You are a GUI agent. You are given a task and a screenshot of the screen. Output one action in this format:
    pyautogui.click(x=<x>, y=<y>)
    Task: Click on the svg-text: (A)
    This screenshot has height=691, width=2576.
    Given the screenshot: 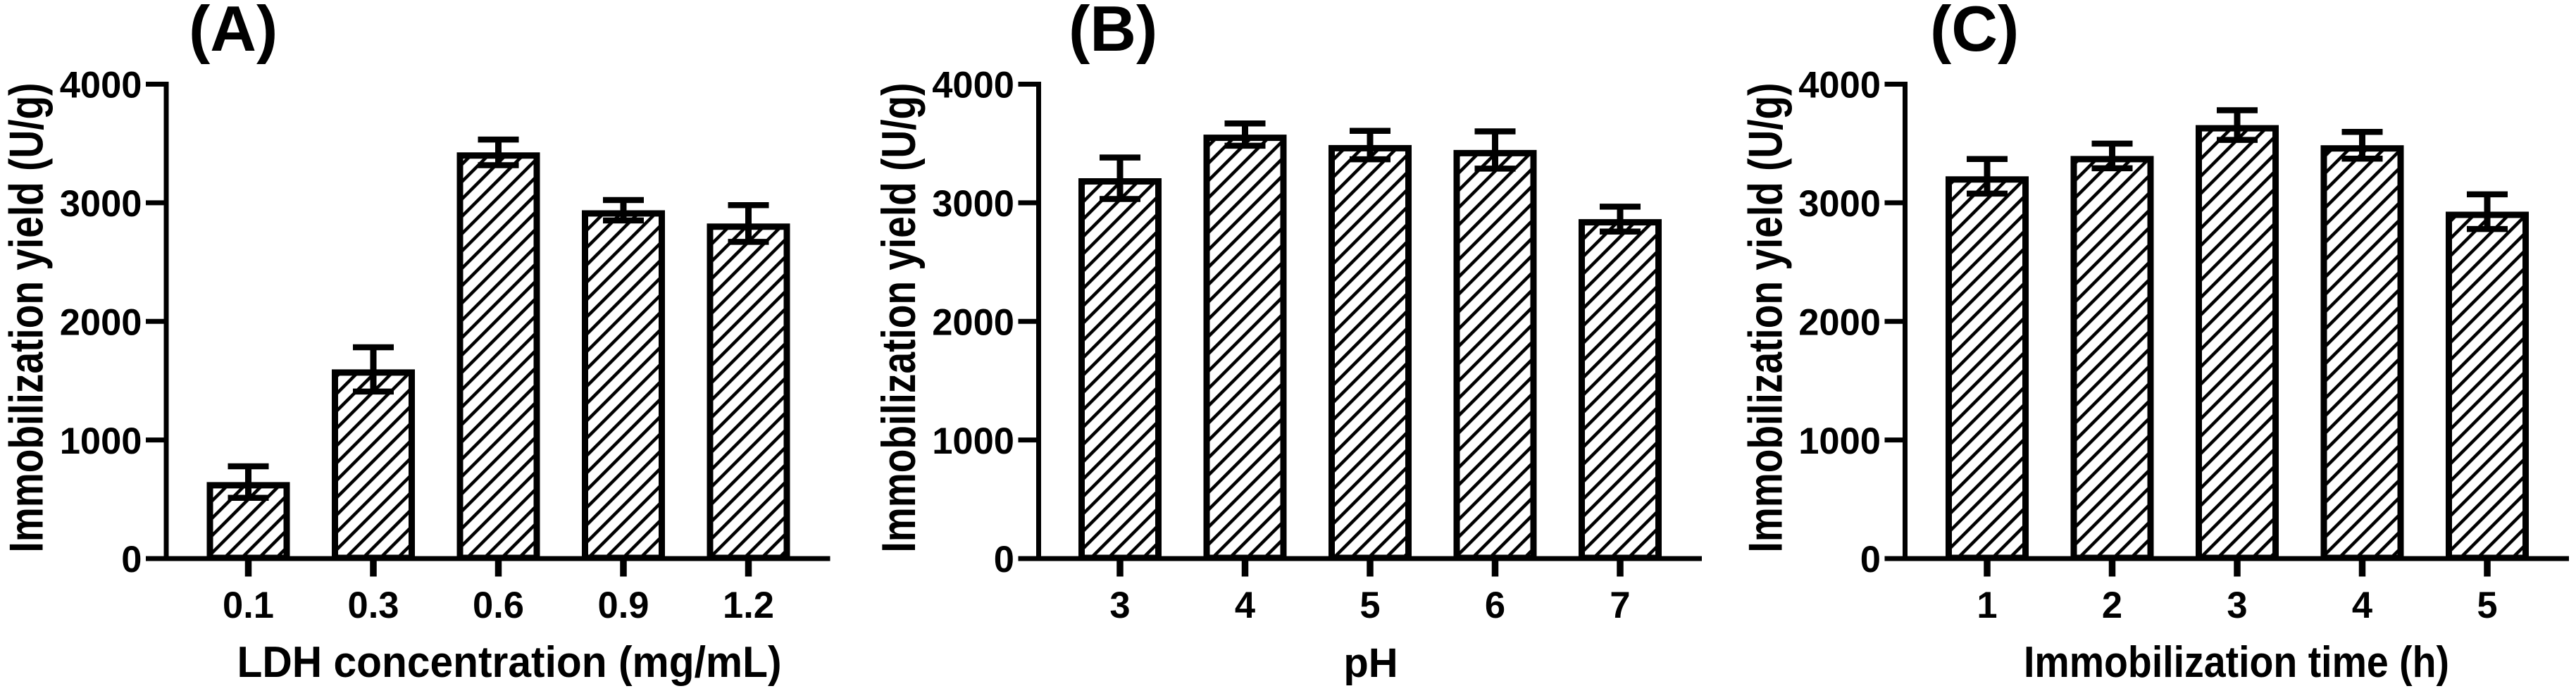 What is the action you would take?
    pyautogui.click(x=233, y=32)
    